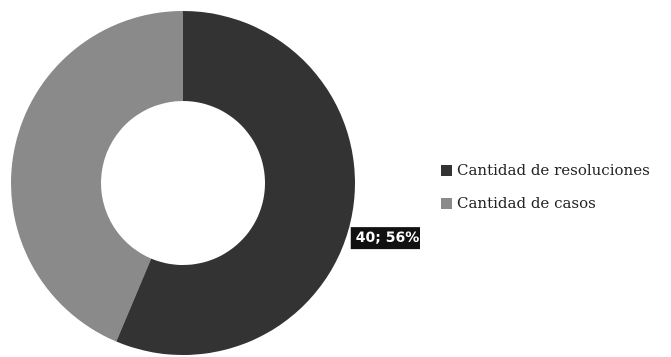 This screenshot has width=671, height=357. I want to click on data-label-text-resoluciones: 40; 56%, so click(387, 238).